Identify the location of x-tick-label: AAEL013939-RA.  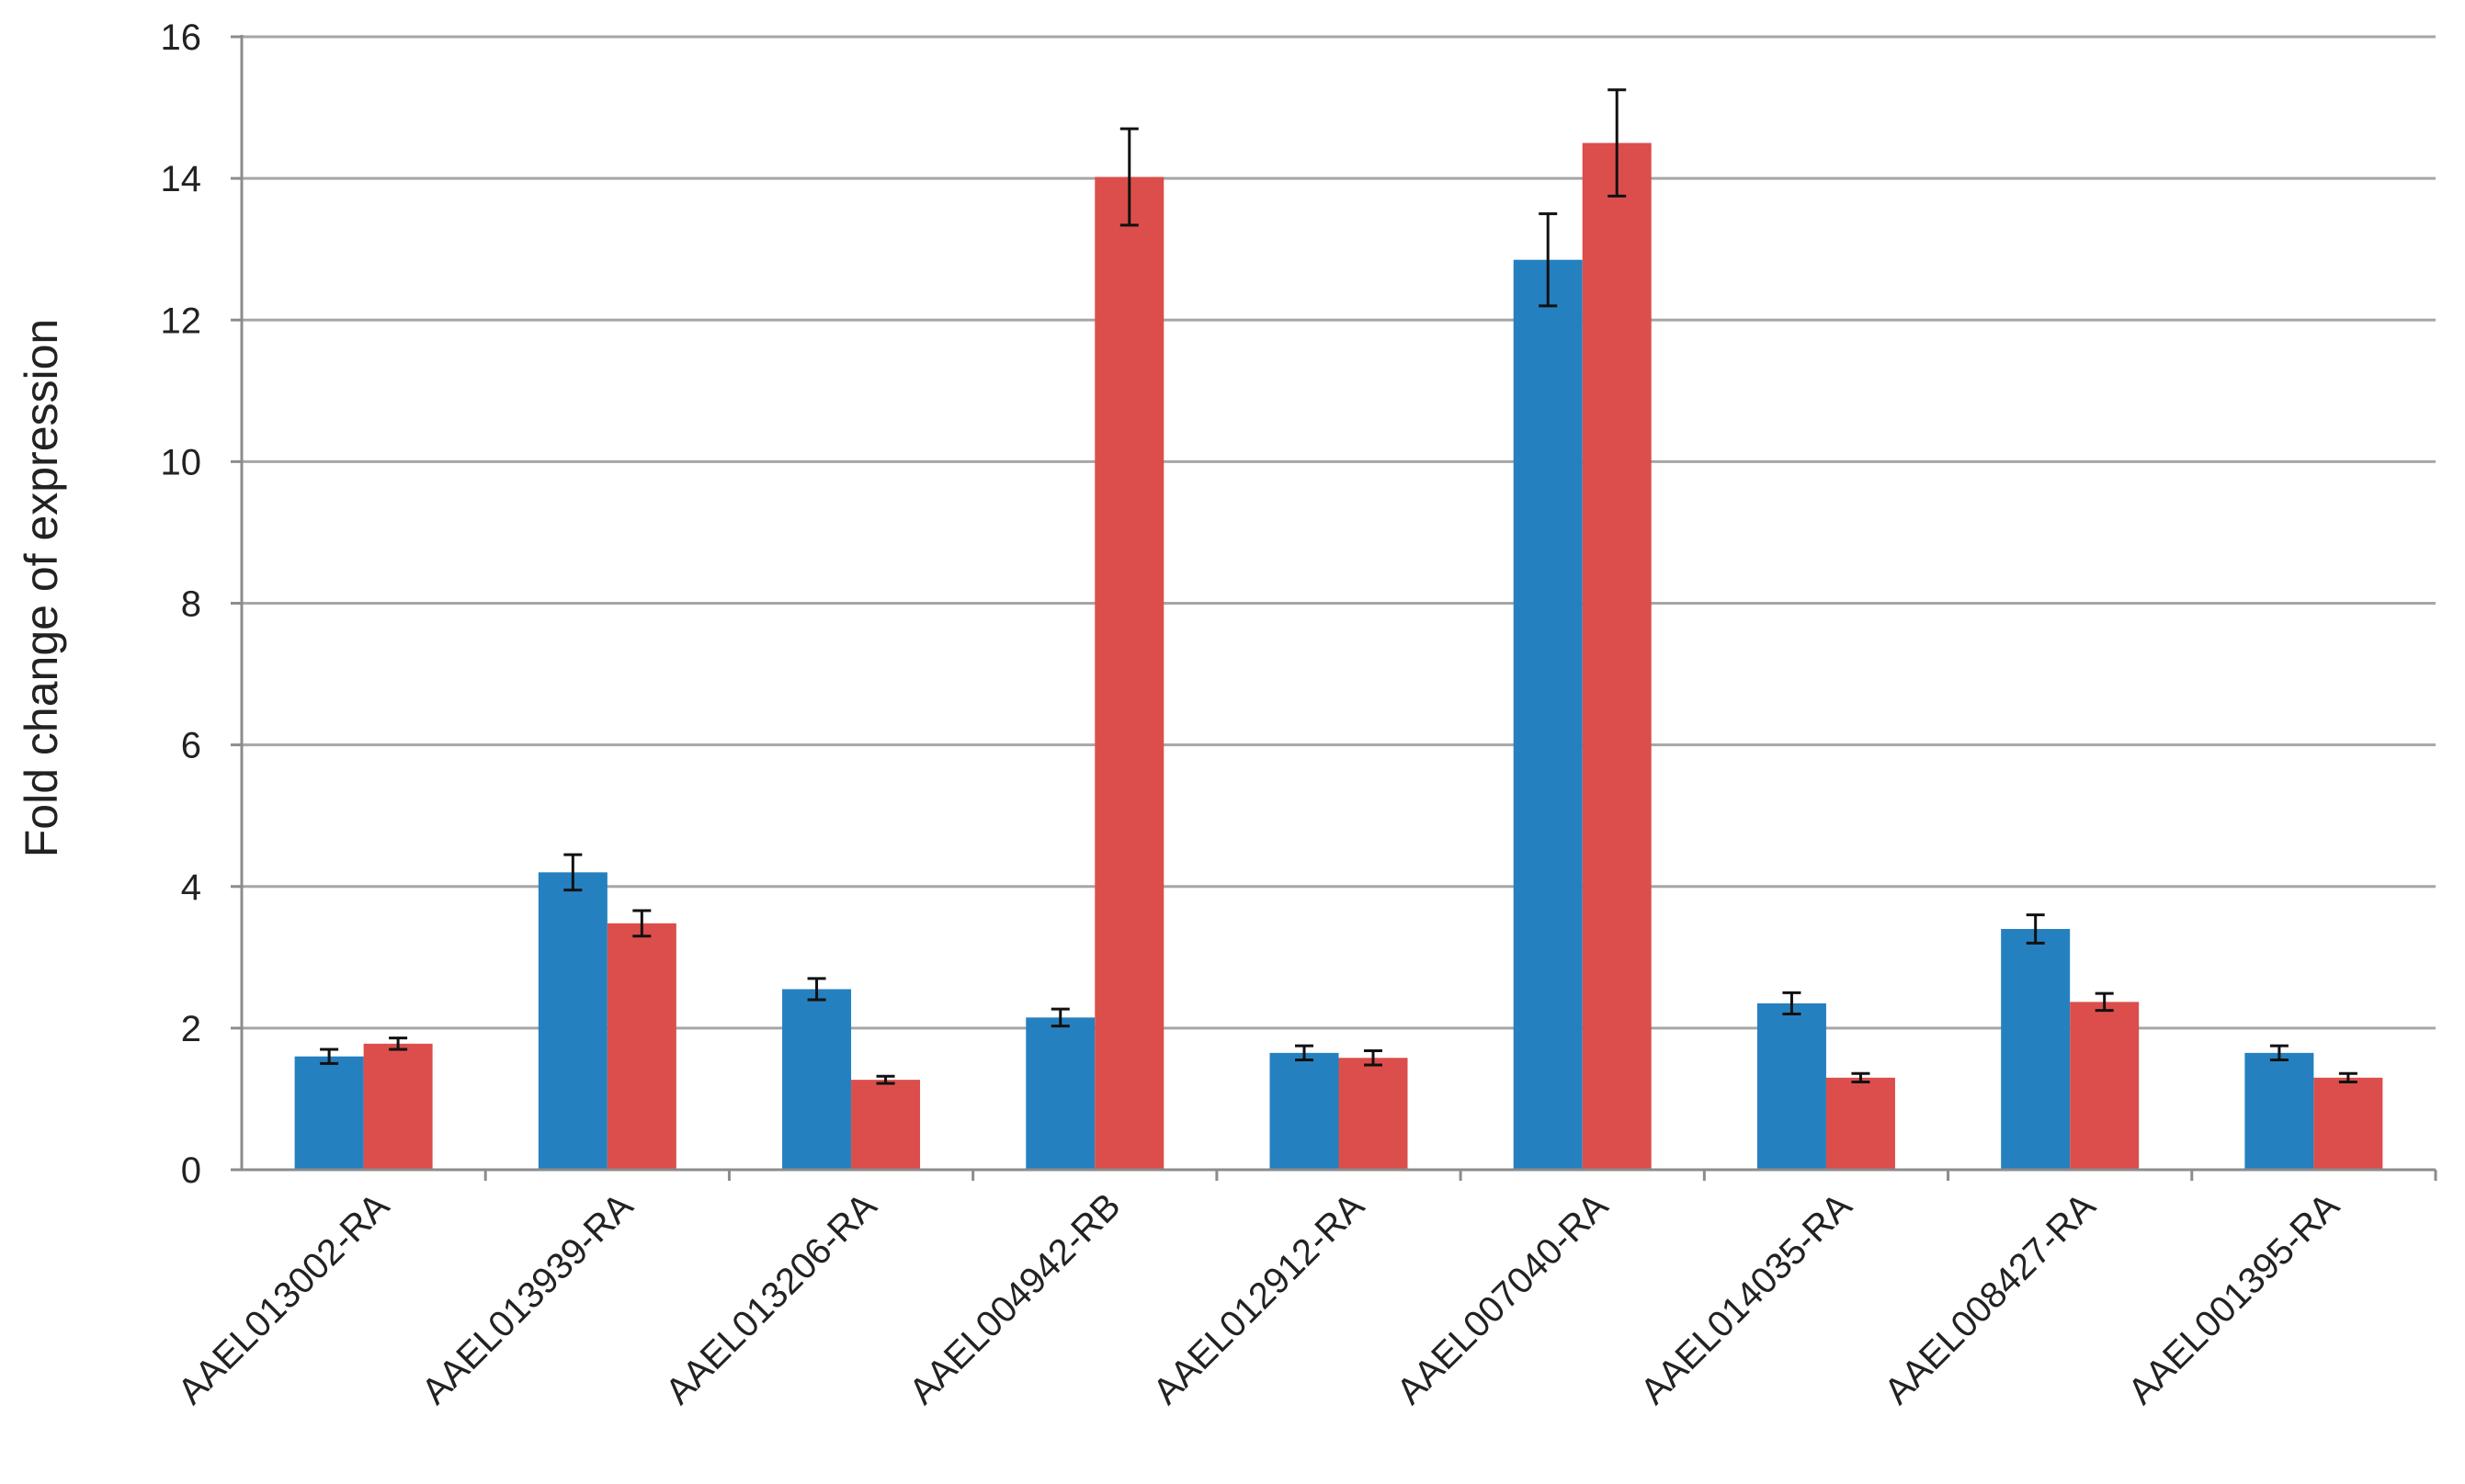
(528, 1298).